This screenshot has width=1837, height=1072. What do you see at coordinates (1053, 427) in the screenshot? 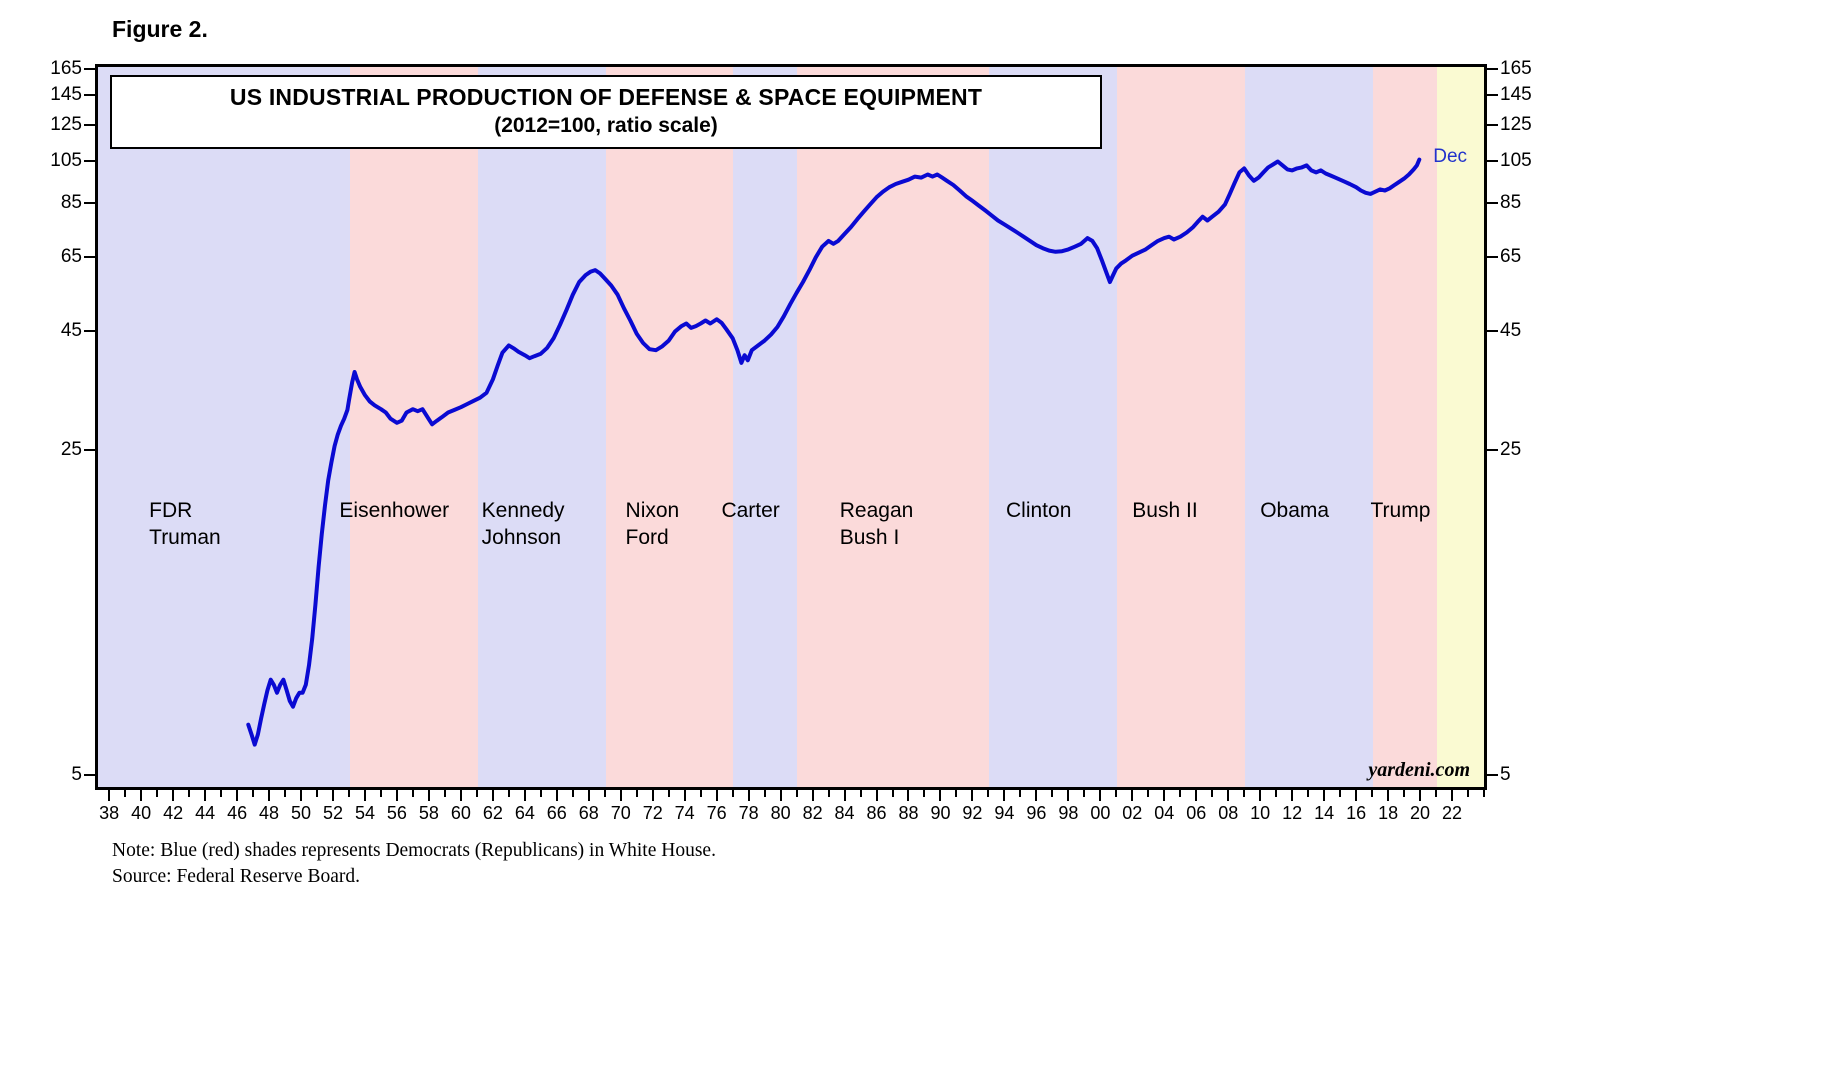
I see `president-band-clinton` at bounding box center [1053, 427].